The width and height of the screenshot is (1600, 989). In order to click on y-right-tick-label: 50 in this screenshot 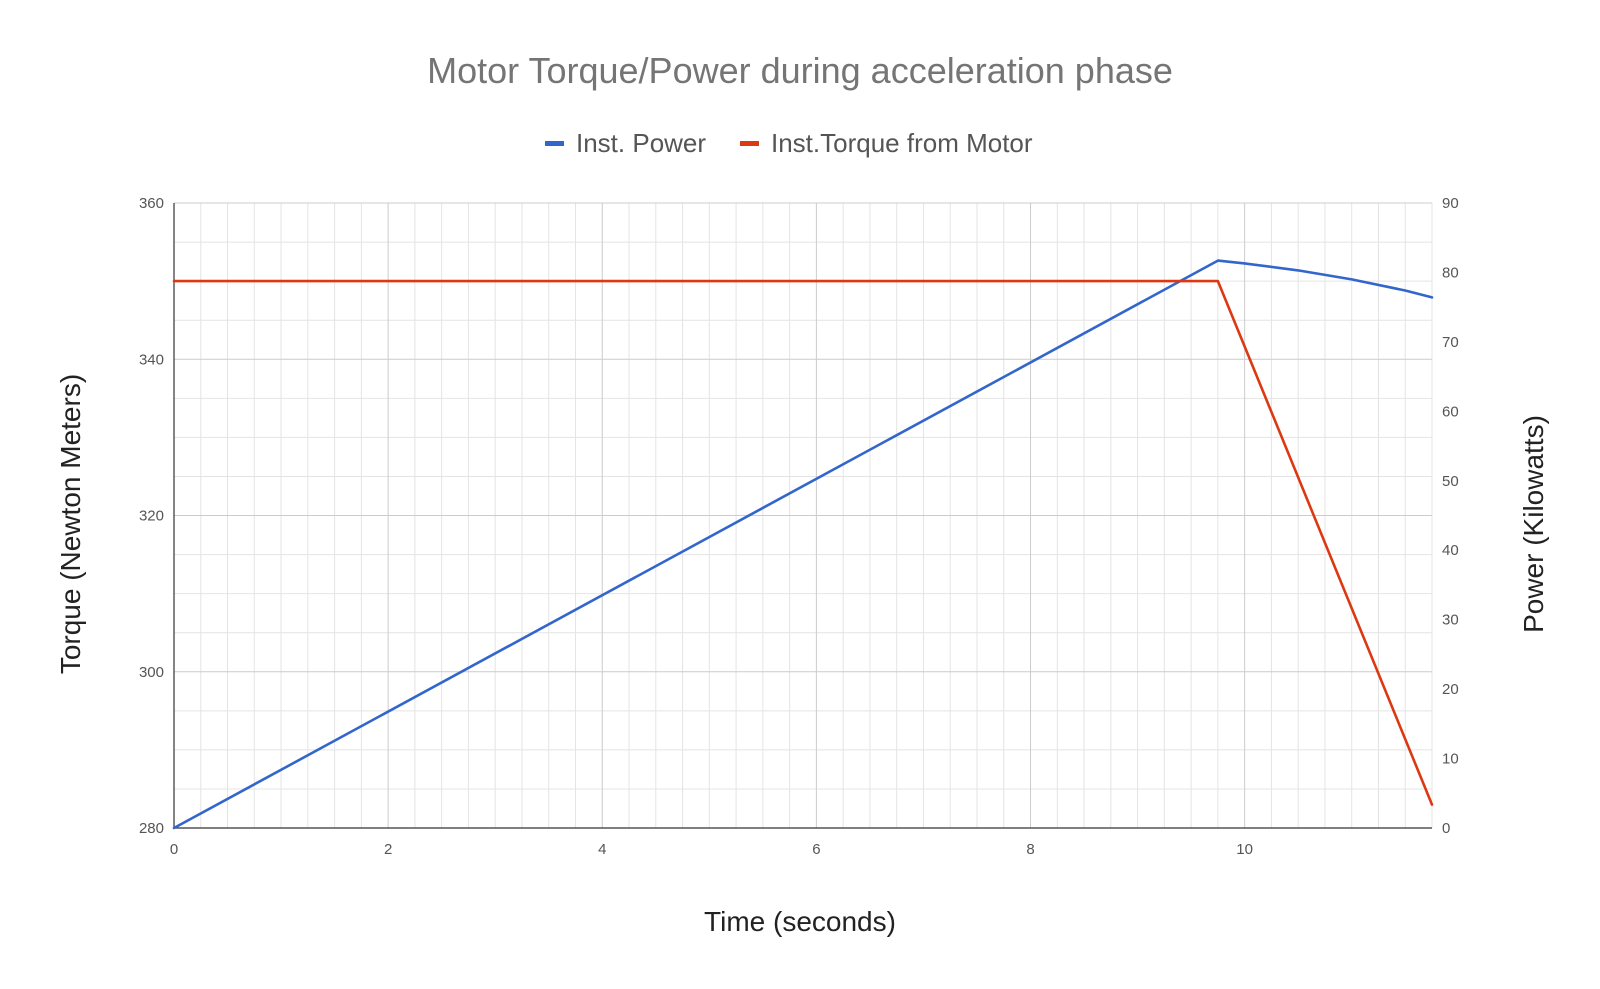, I will do `click(1450, 481)`.